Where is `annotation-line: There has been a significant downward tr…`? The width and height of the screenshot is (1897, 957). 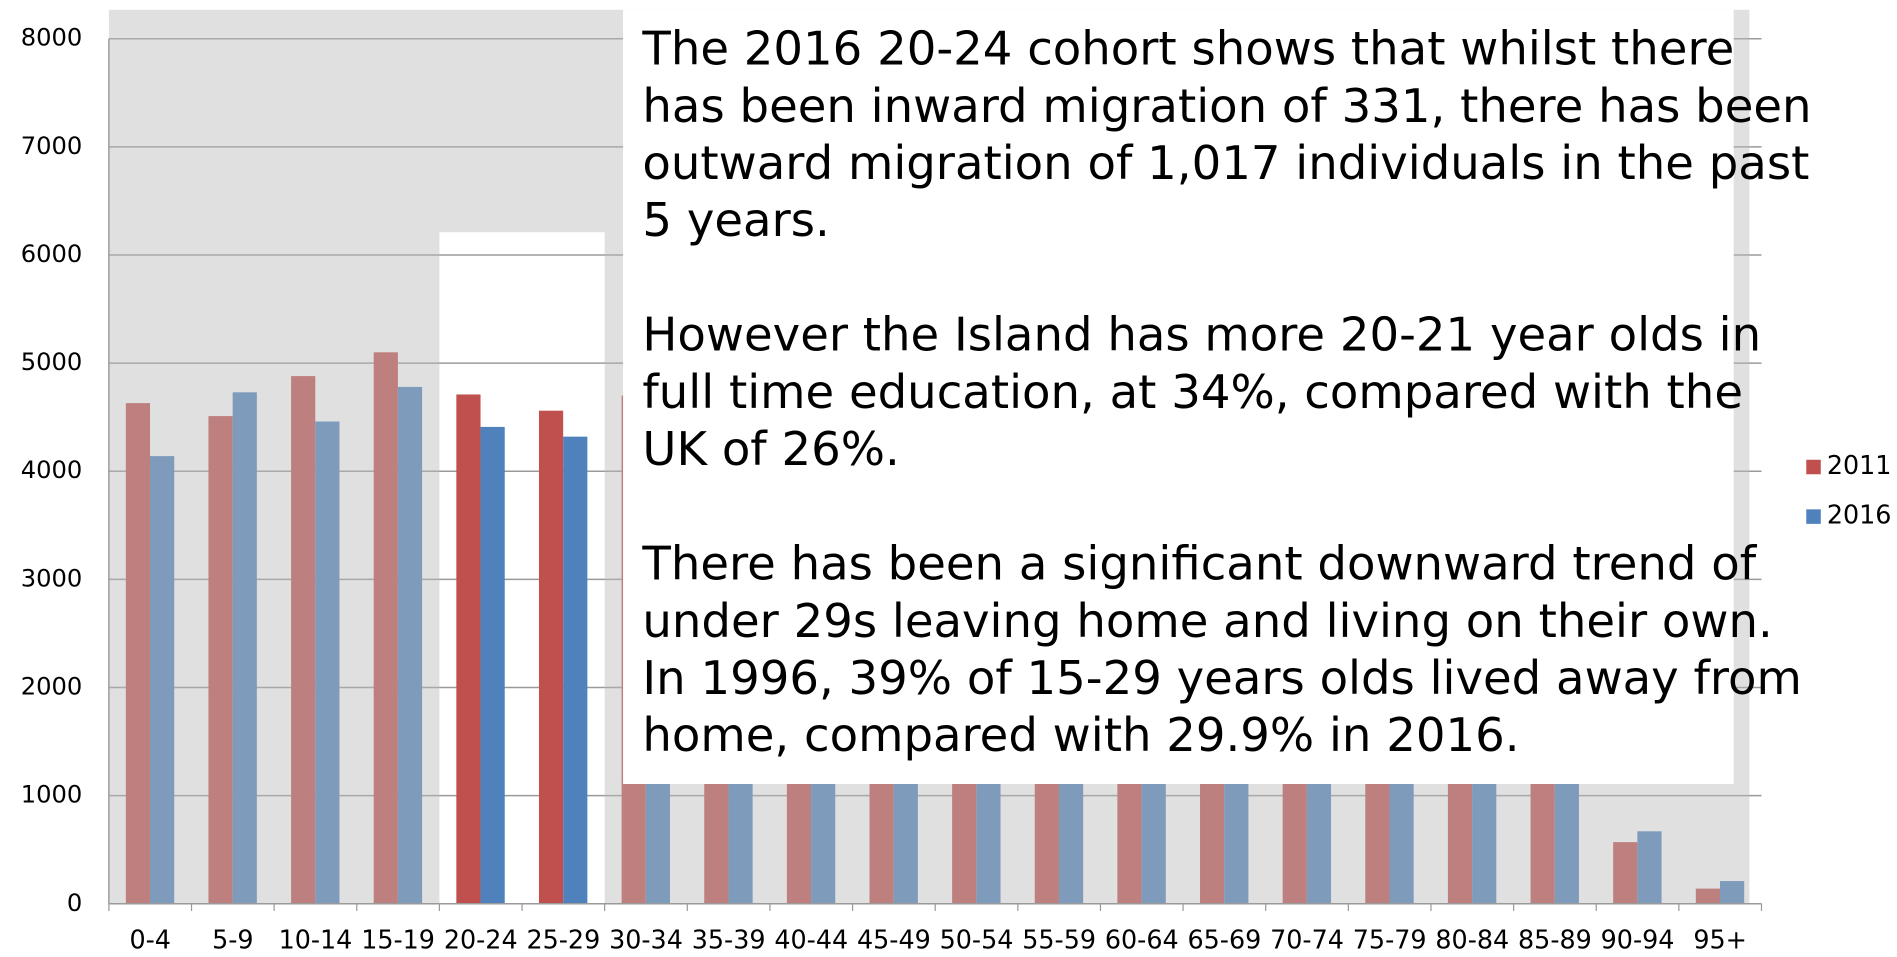
annotation-line: There has been a significant downward tr… is located at coordinates (1199, 564).